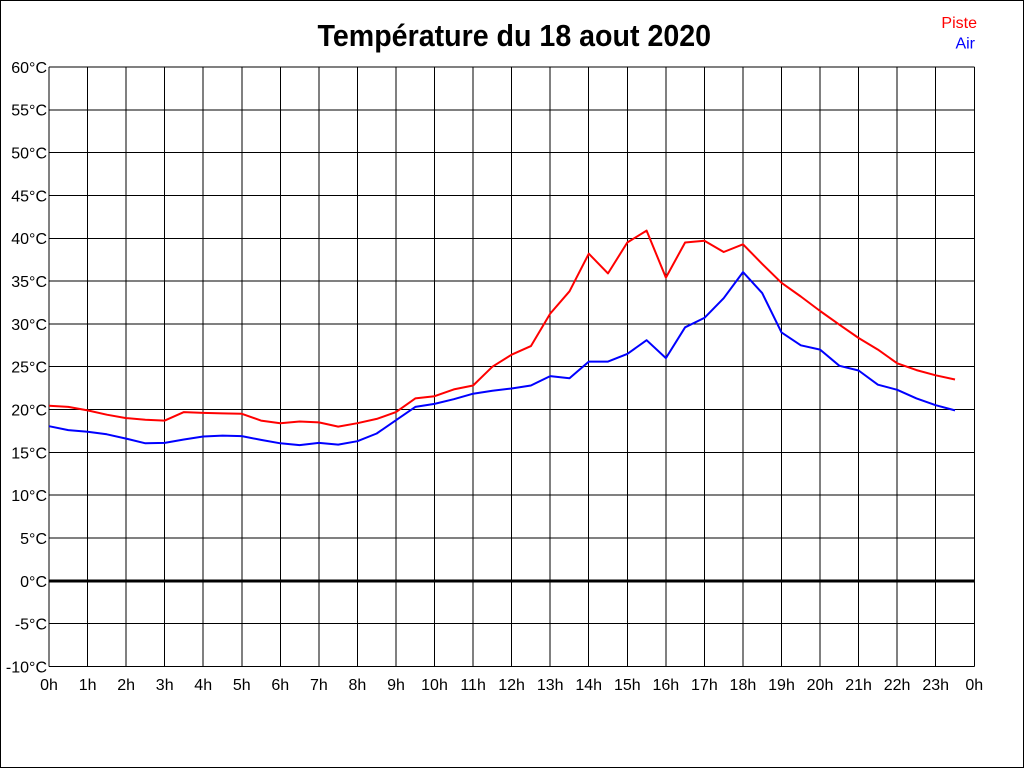 The height and width of the screenshot is (768, 1024). I want to click on svg-text: 16h, so click(665, 685).